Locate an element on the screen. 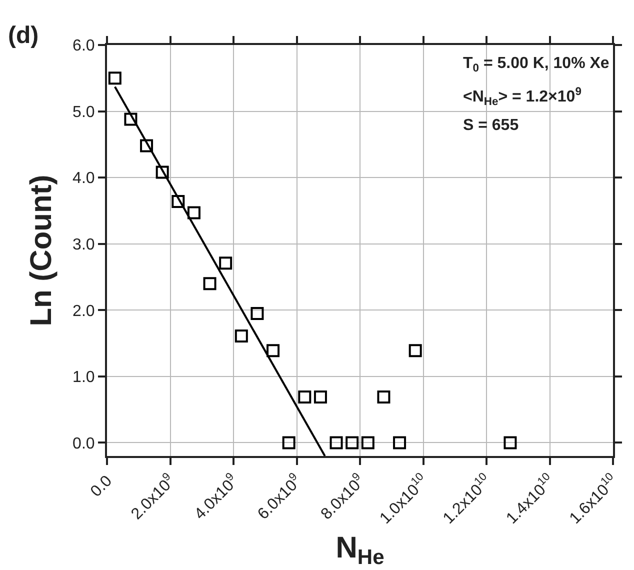 Image resolution: width=634 pixels, height=570 pixels. y-axis-title: Ln (Count) is located at coordinates (41, 250).